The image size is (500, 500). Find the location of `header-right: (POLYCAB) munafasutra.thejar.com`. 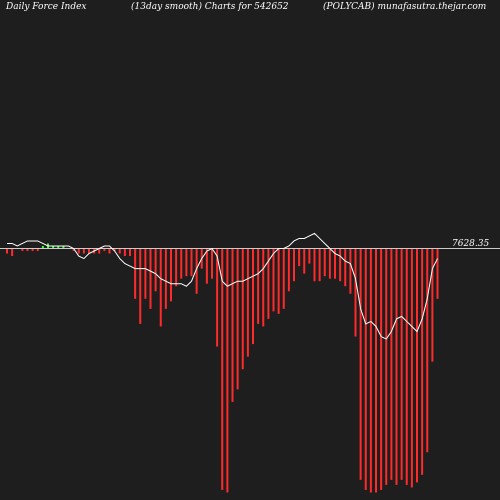

header-right: (POLYCAB) munafasutra.thejar.com is located at coordinates (405, 7).